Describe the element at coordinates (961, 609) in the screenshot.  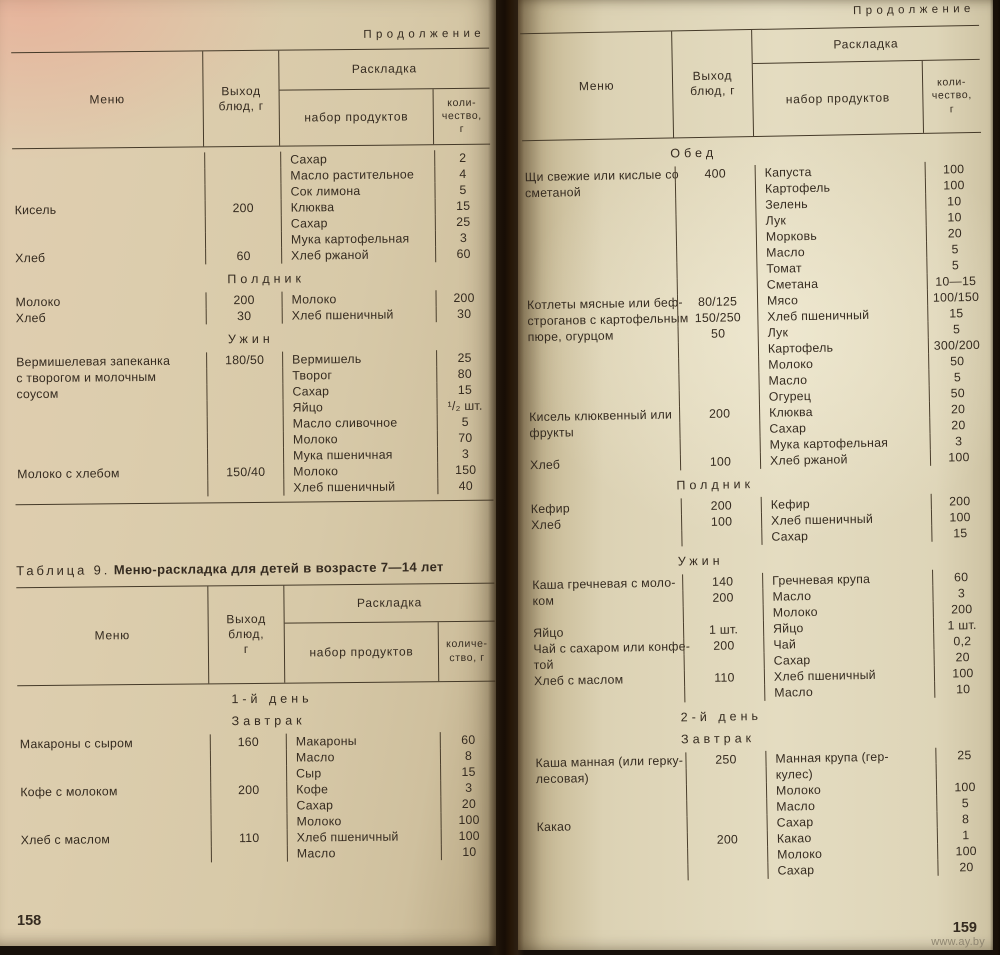
I see `qty-cell: 200` at that location.